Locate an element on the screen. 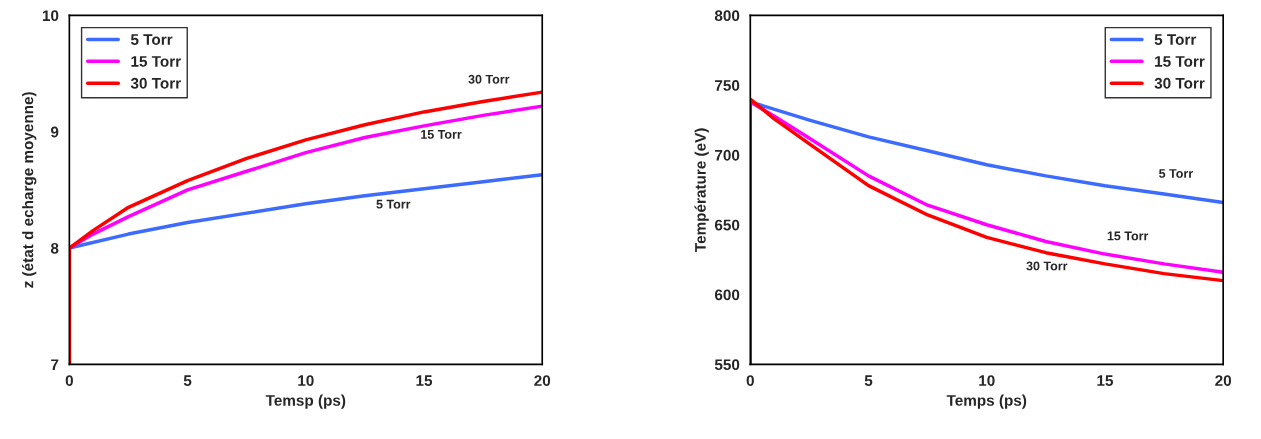 This screenshot has width=1261, height=439. y-tick-label: 9 is located at coordinates (54, 132).